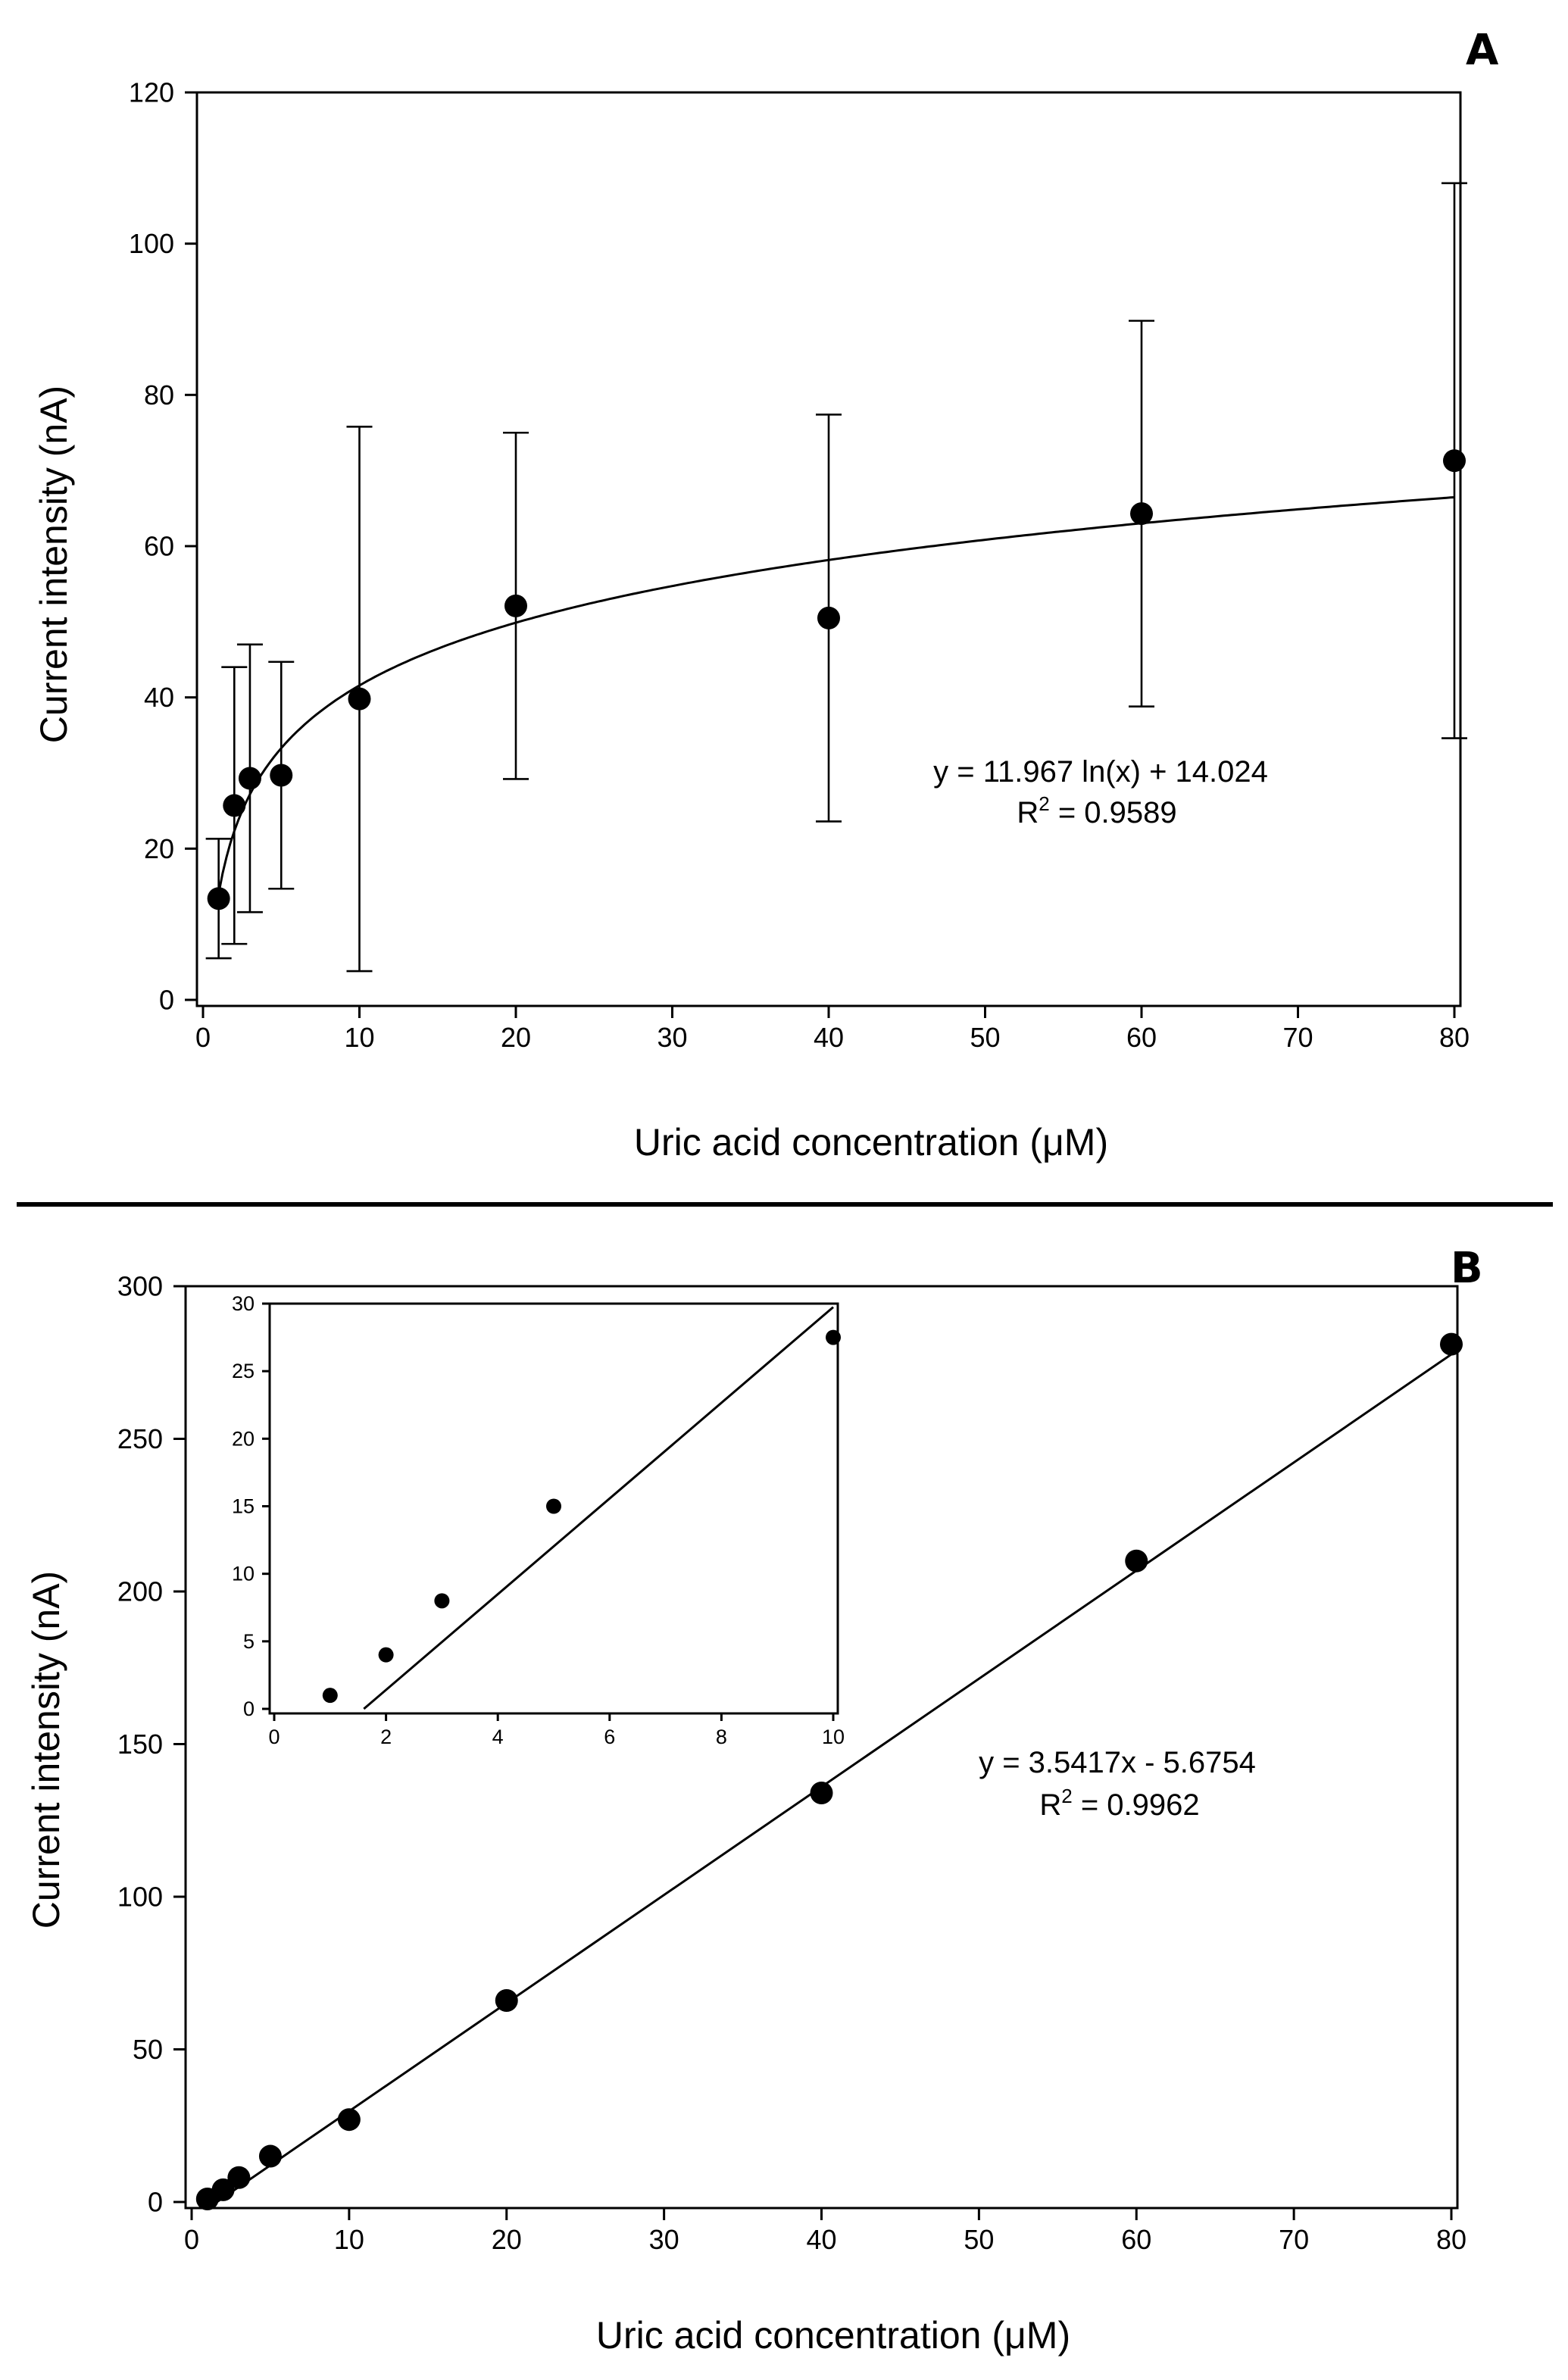  Describe the element at coordinates (1044, 804) in the screenshot. I see `panel-a-r-exp: 2` at that location.